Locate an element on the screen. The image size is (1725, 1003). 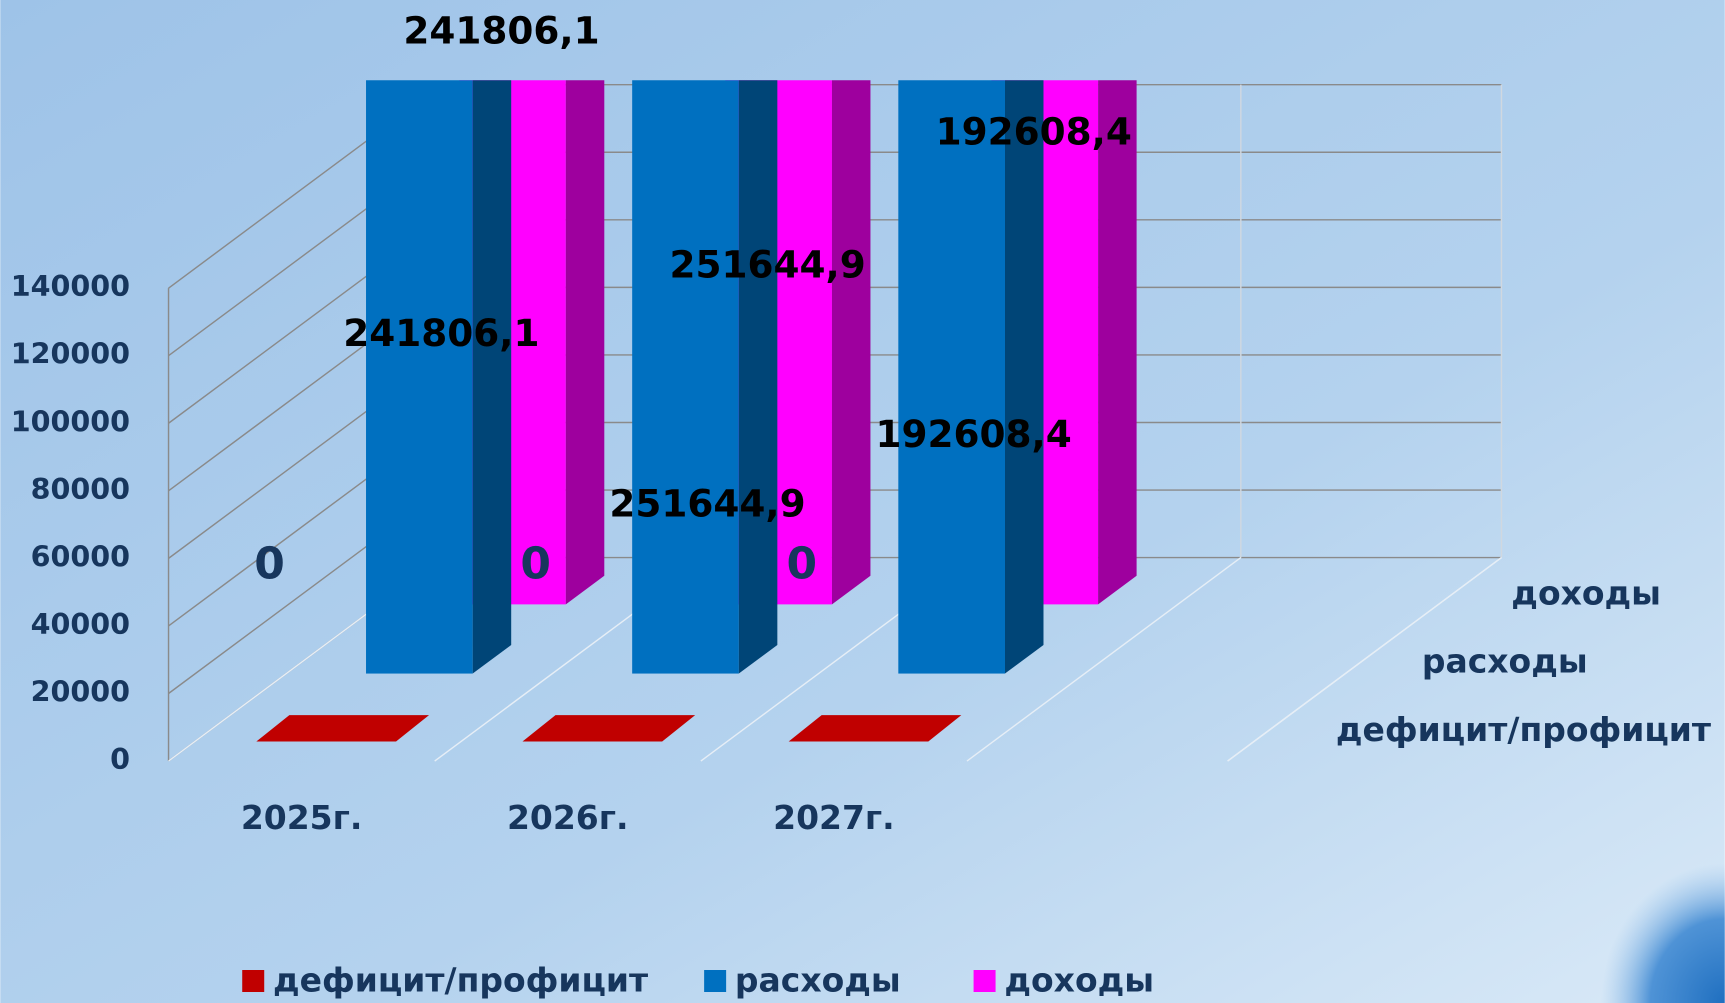
series-axis-label: доходы is located at coordinates (1586, 592).